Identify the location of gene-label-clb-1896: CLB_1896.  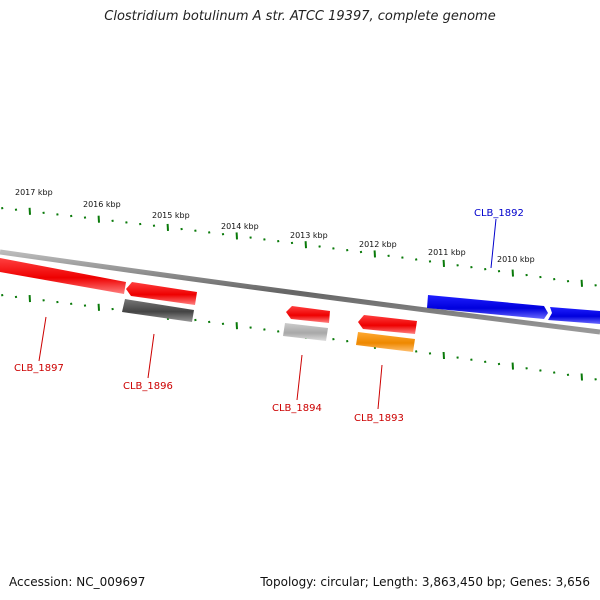
(148, 386).